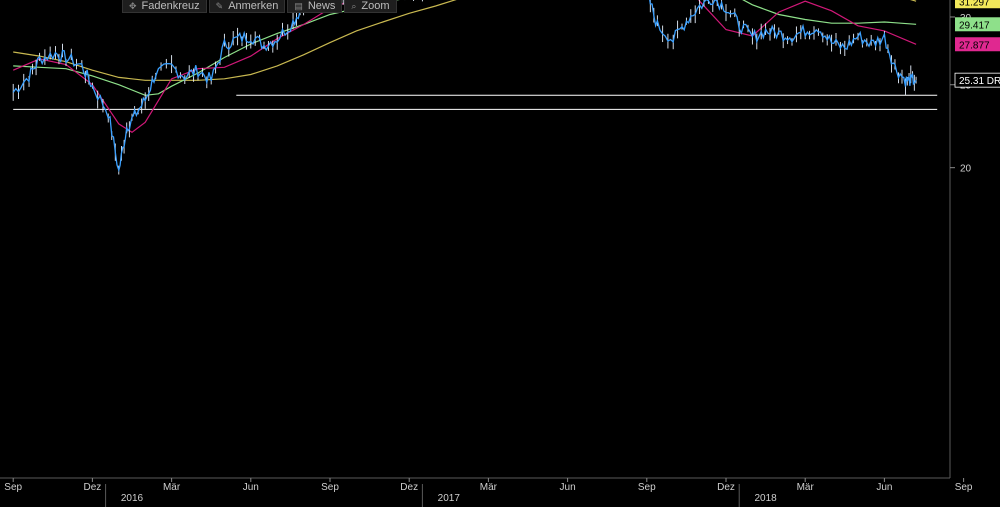 This screenshot has width=1000, height=507. I want to click on value-label-1: 31.297, so click(977, 4).